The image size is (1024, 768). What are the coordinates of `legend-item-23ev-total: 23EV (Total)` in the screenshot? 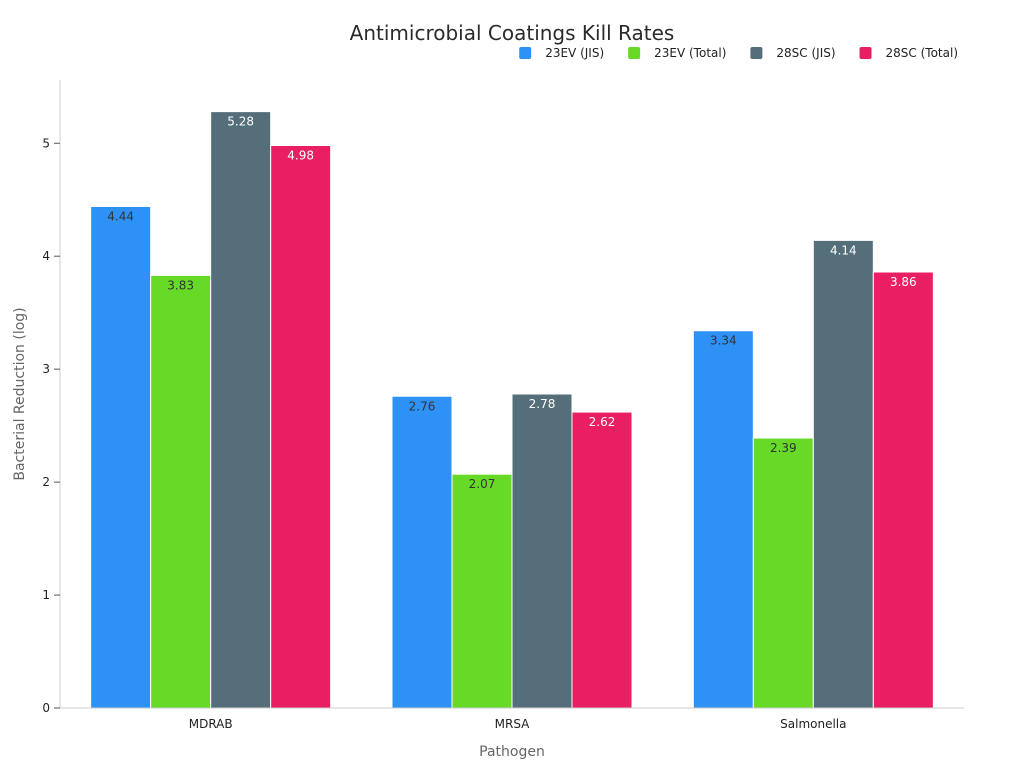 It's located at (677, 53).